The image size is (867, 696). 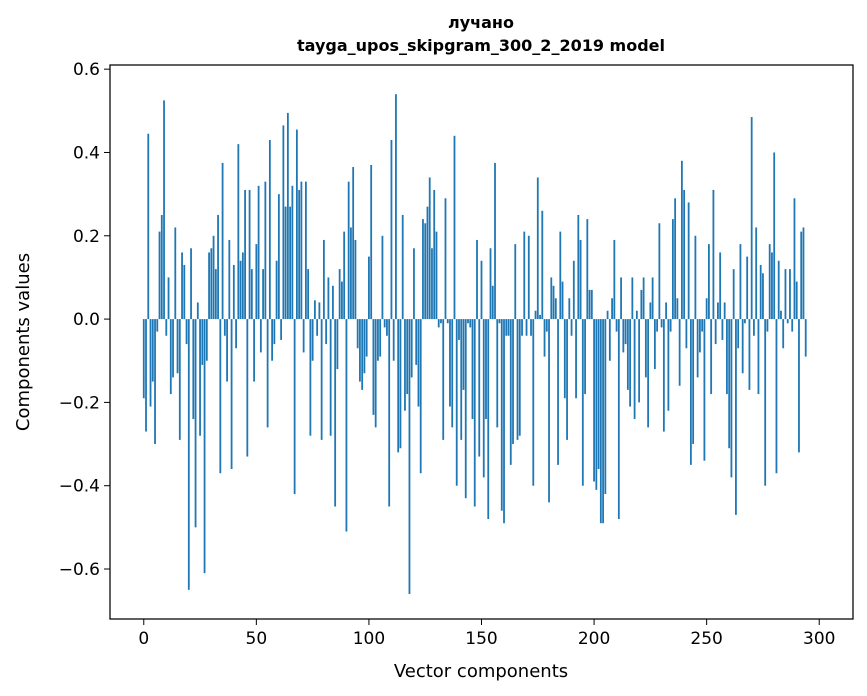 I want to click on y-tick-label: 0.6, so click(x=86, y=70).